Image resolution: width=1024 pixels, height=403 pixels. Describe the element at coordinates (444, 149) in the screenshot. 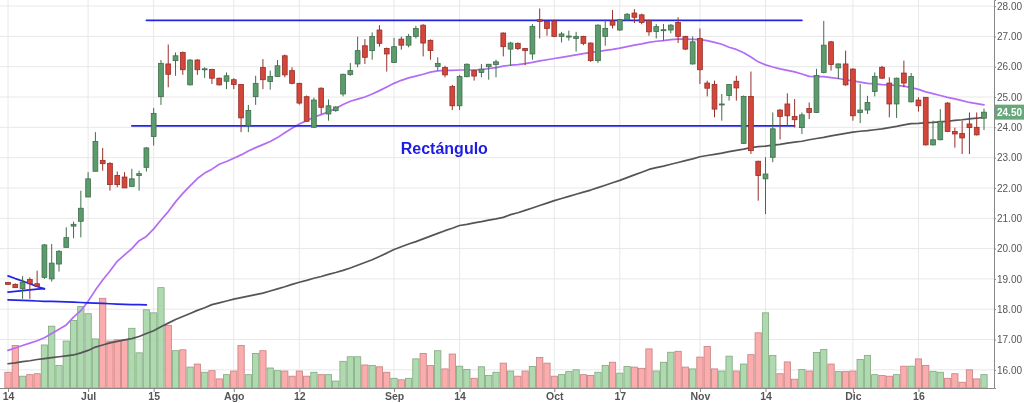

I see `annotation: Rectángulo` at that location.